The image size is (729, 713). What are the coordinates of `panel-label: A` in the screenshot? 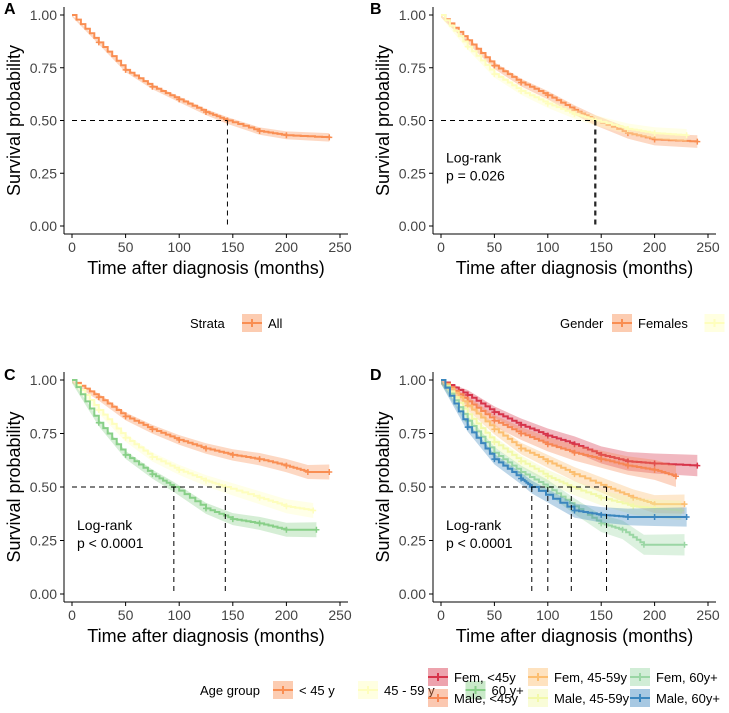 It's located at (10, 9).